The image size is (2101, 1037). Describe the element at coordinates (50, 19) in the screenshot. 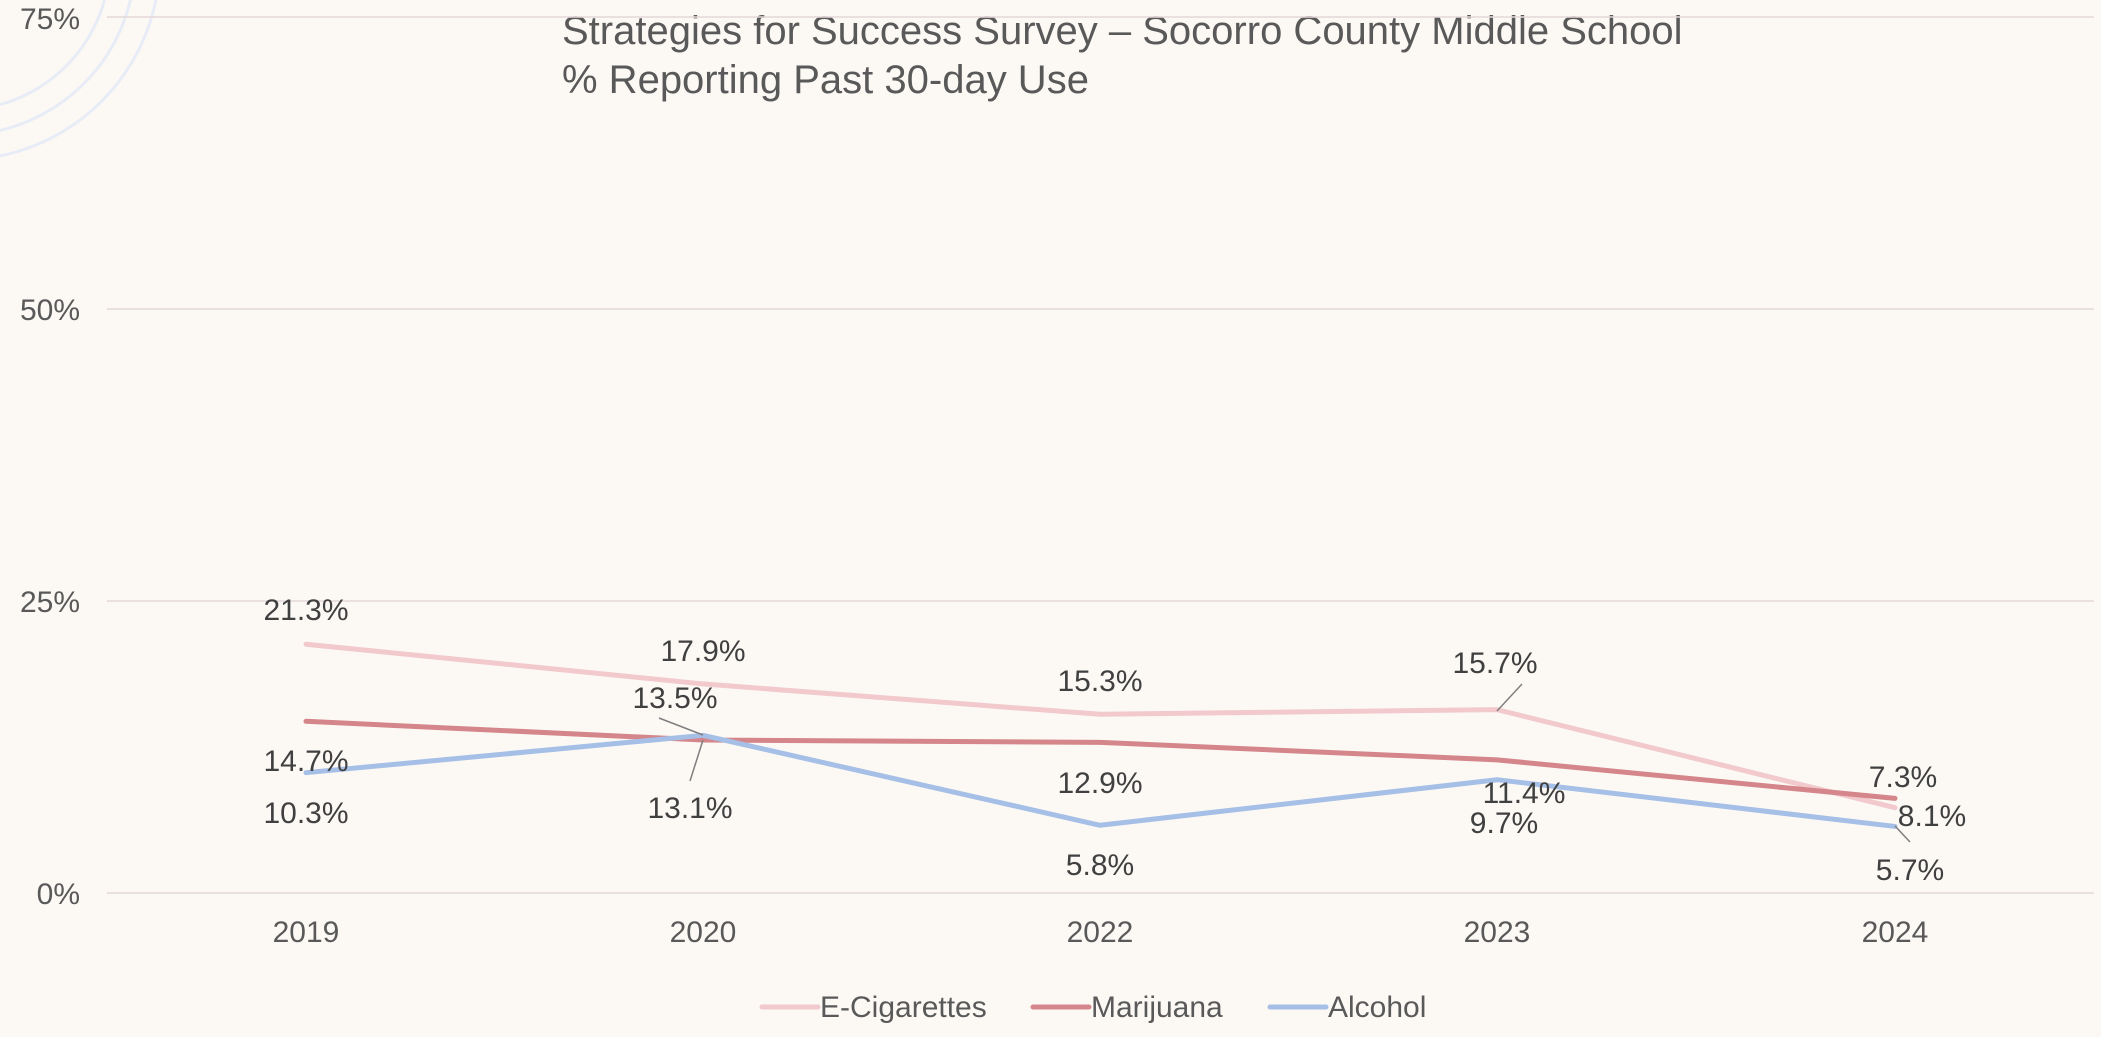

I see `y-tick-label: 75%` at that location.